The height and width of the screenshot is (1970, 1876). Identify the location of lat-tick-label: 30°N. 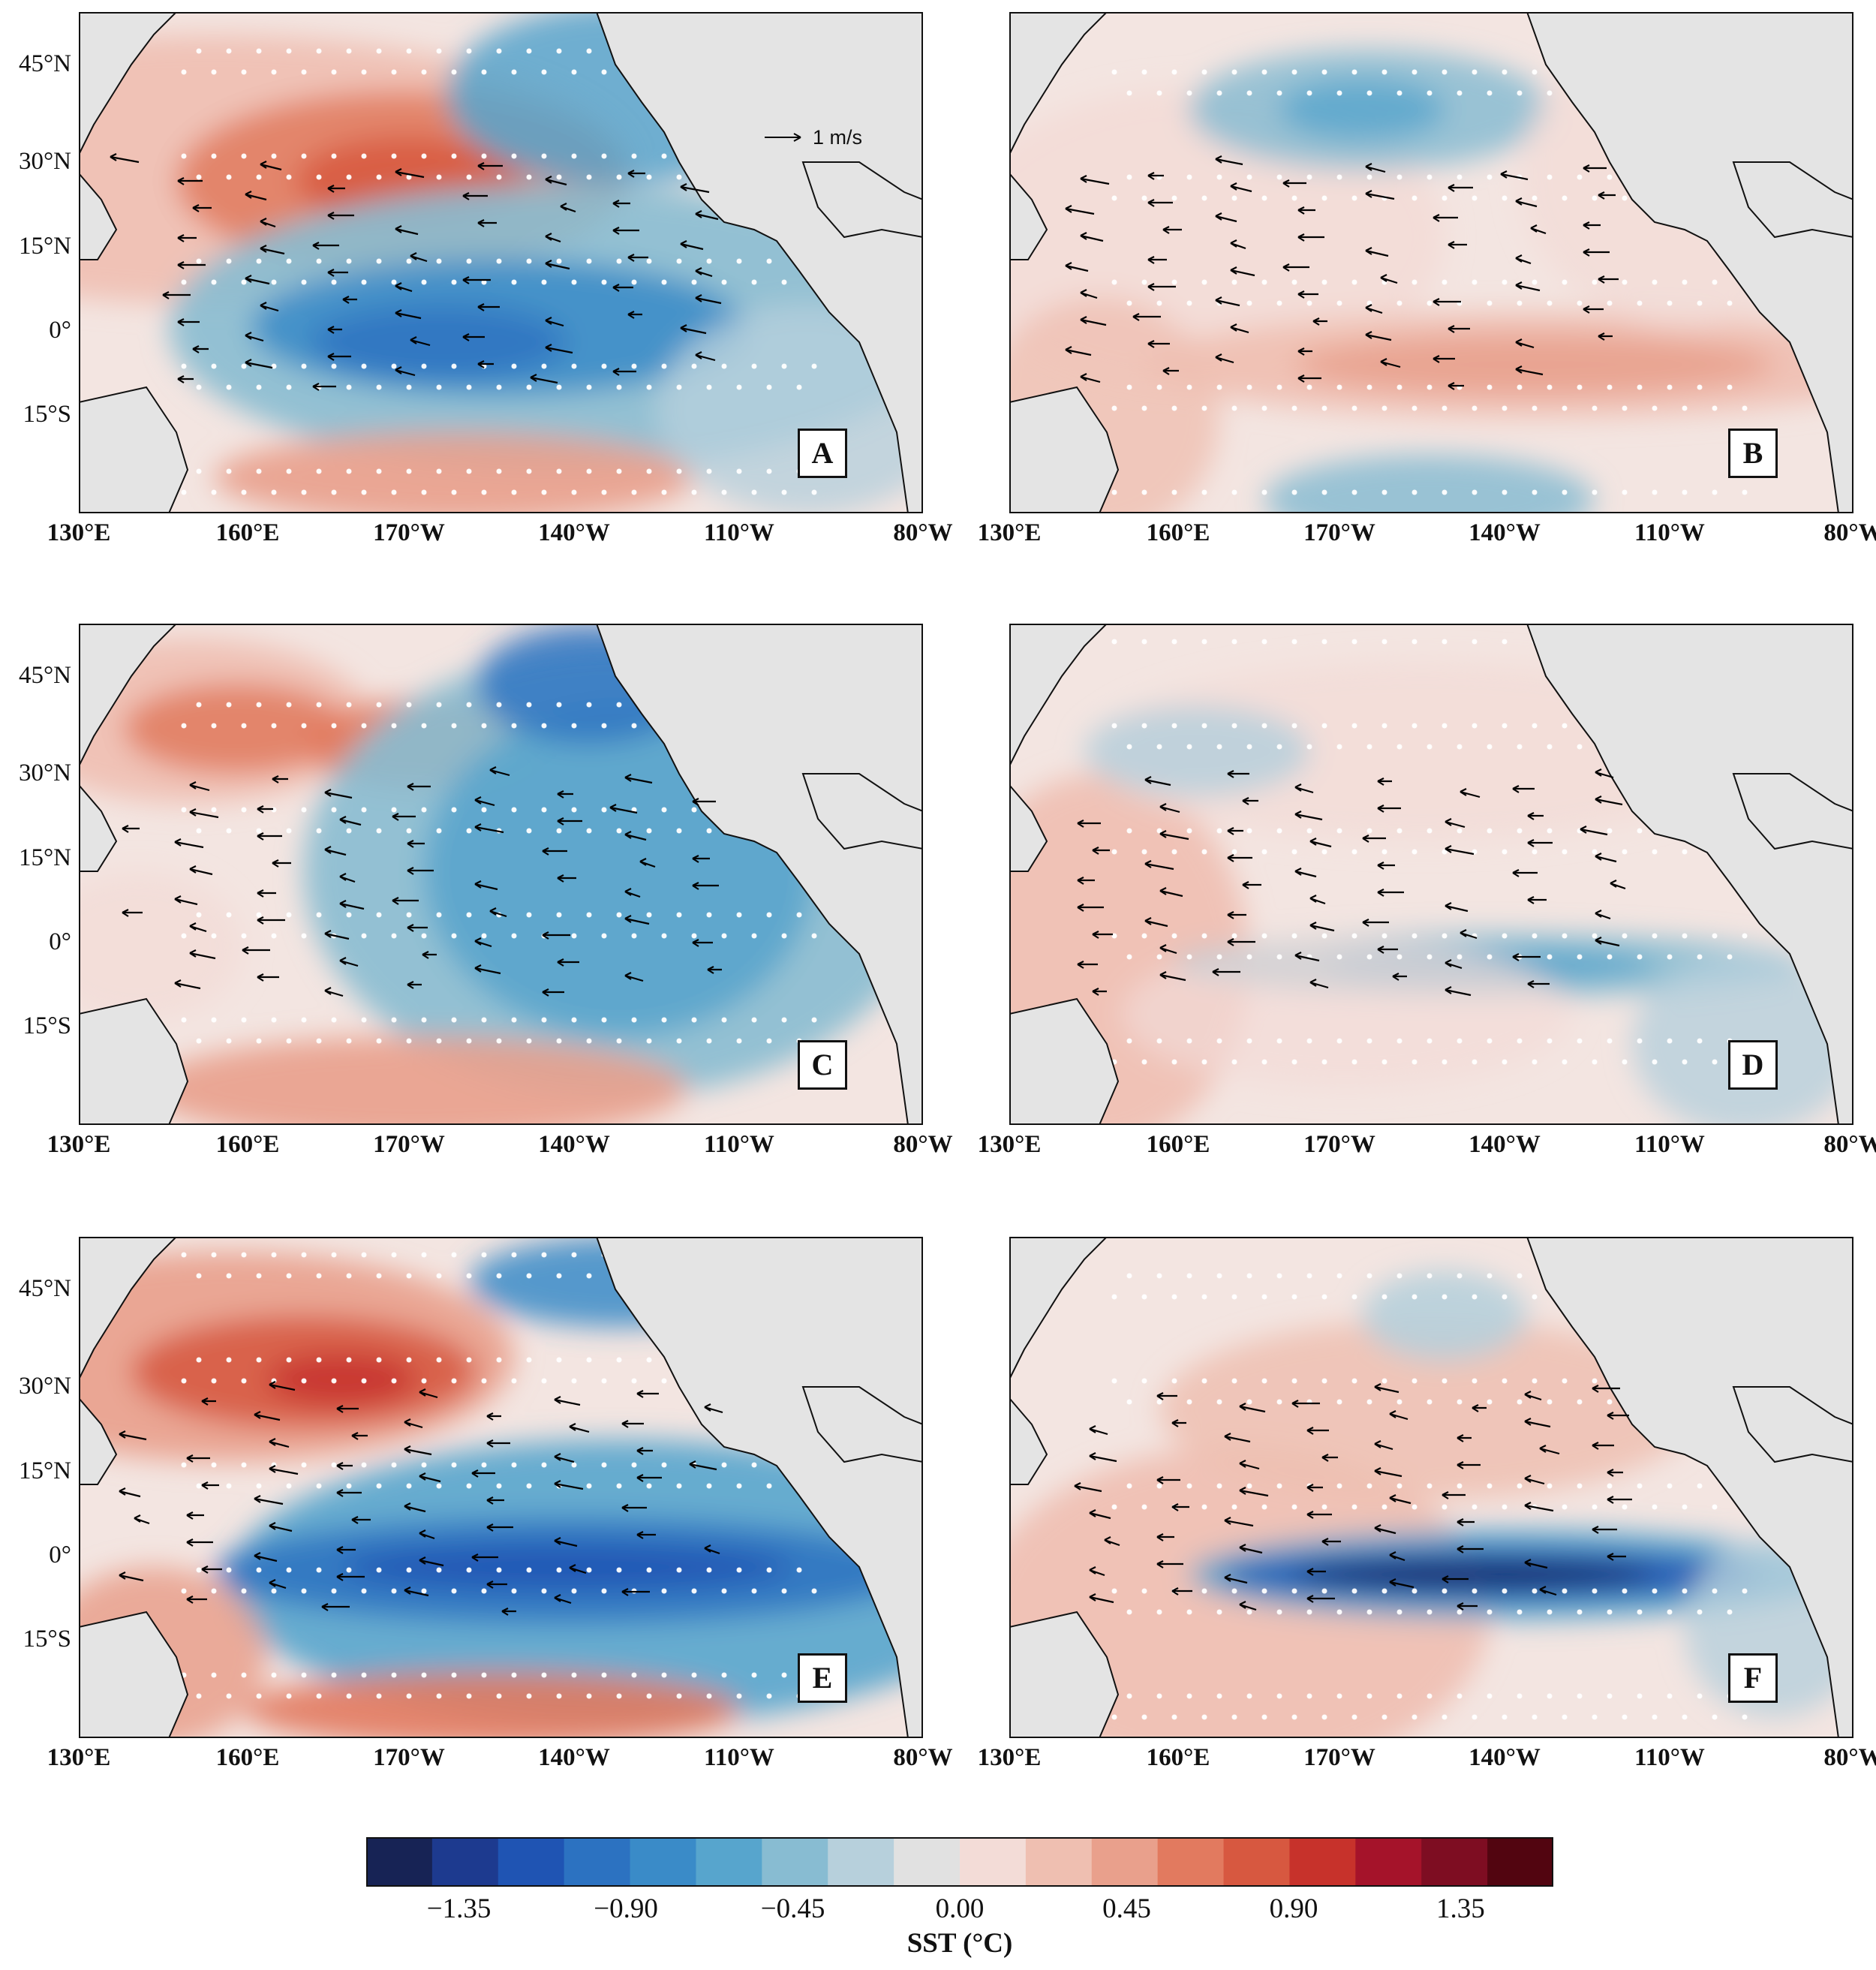
(44, 162).